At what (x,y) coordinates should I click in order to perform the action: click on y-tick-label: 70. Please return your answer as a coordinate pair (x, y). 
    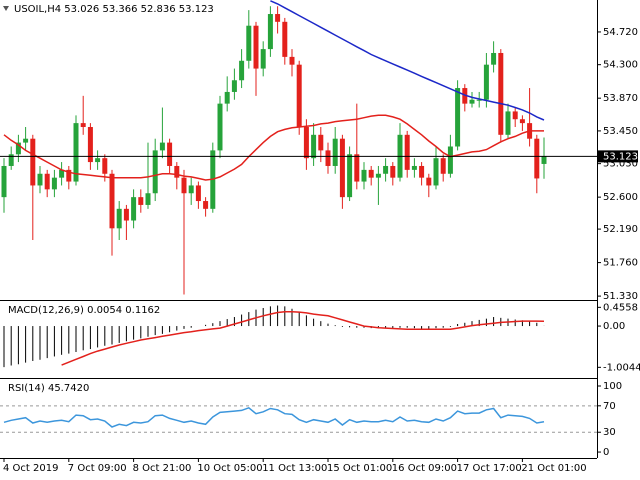
    Looking at the image, I should click on (609, 406).